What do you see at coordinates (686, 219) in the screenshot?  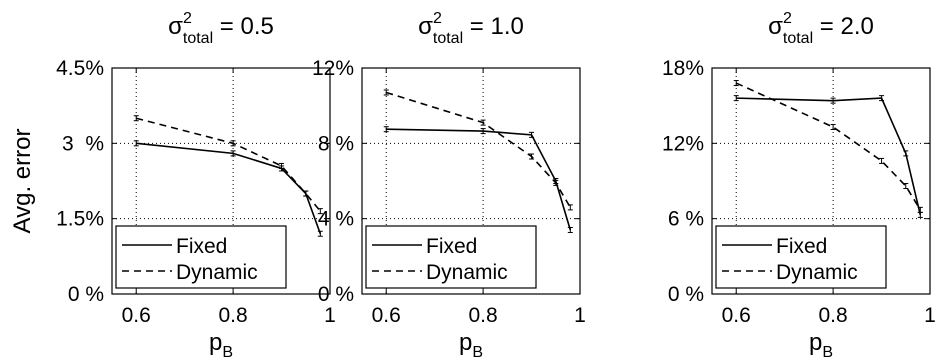 I see `y-tick-label: 6 %` at bounding box center [686, 219].